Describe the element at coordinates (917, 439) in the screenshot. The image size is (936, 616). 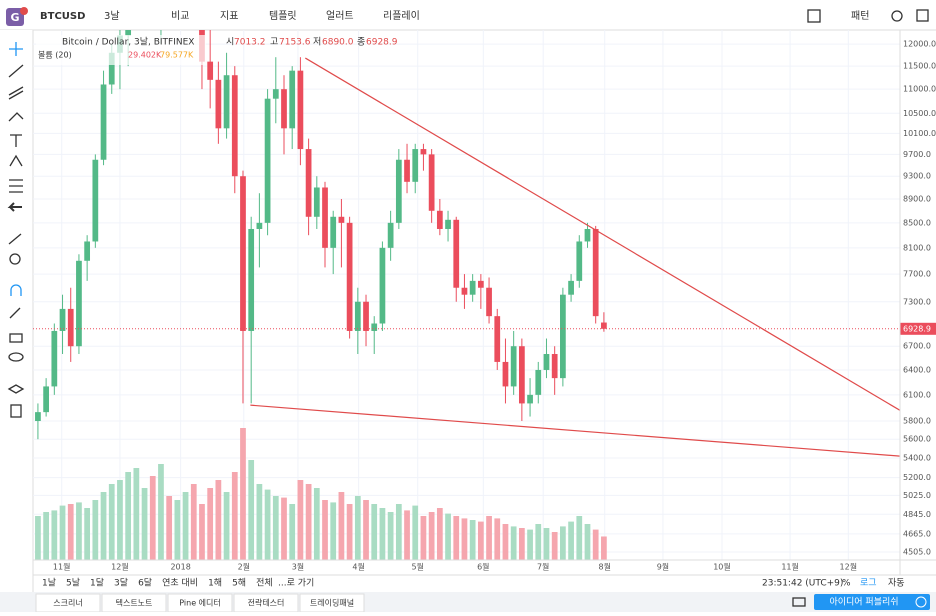
I see `y-tick-label: 5600.0` at that location.